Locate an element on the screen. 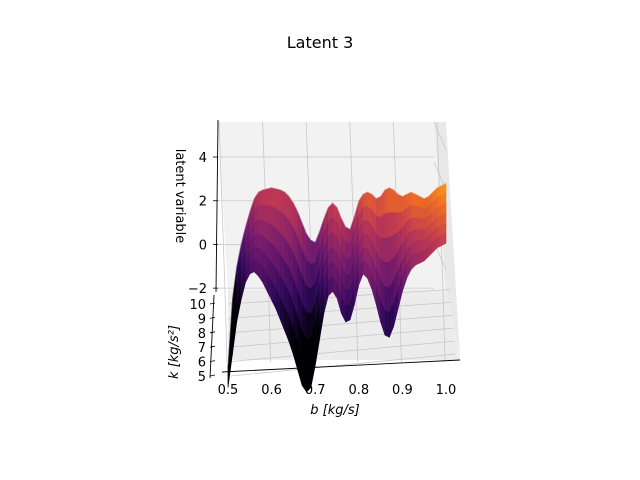 The width and height of the screenshot is (640, 480). x-axis-label: b [kg/s] is located at coordinates (334, 410).